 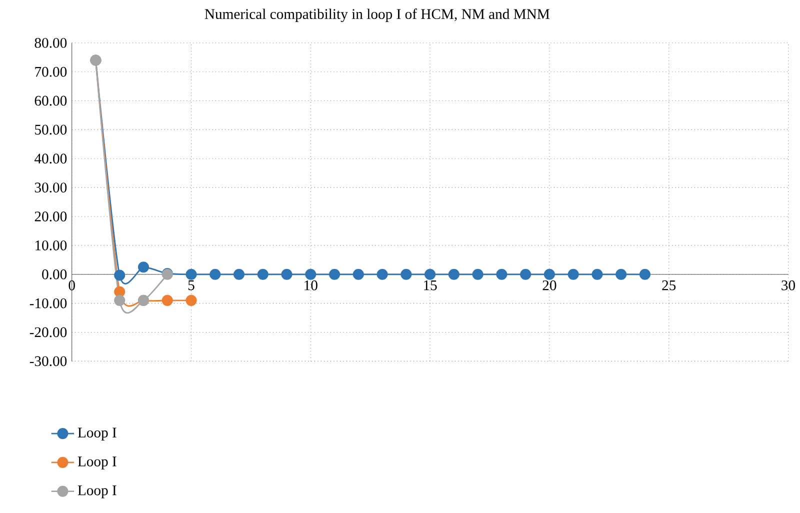 What do you see at coordinates (669, 285) in the screenshot?
I see `x-tick-label: 25` at bounding box center [669, 285].